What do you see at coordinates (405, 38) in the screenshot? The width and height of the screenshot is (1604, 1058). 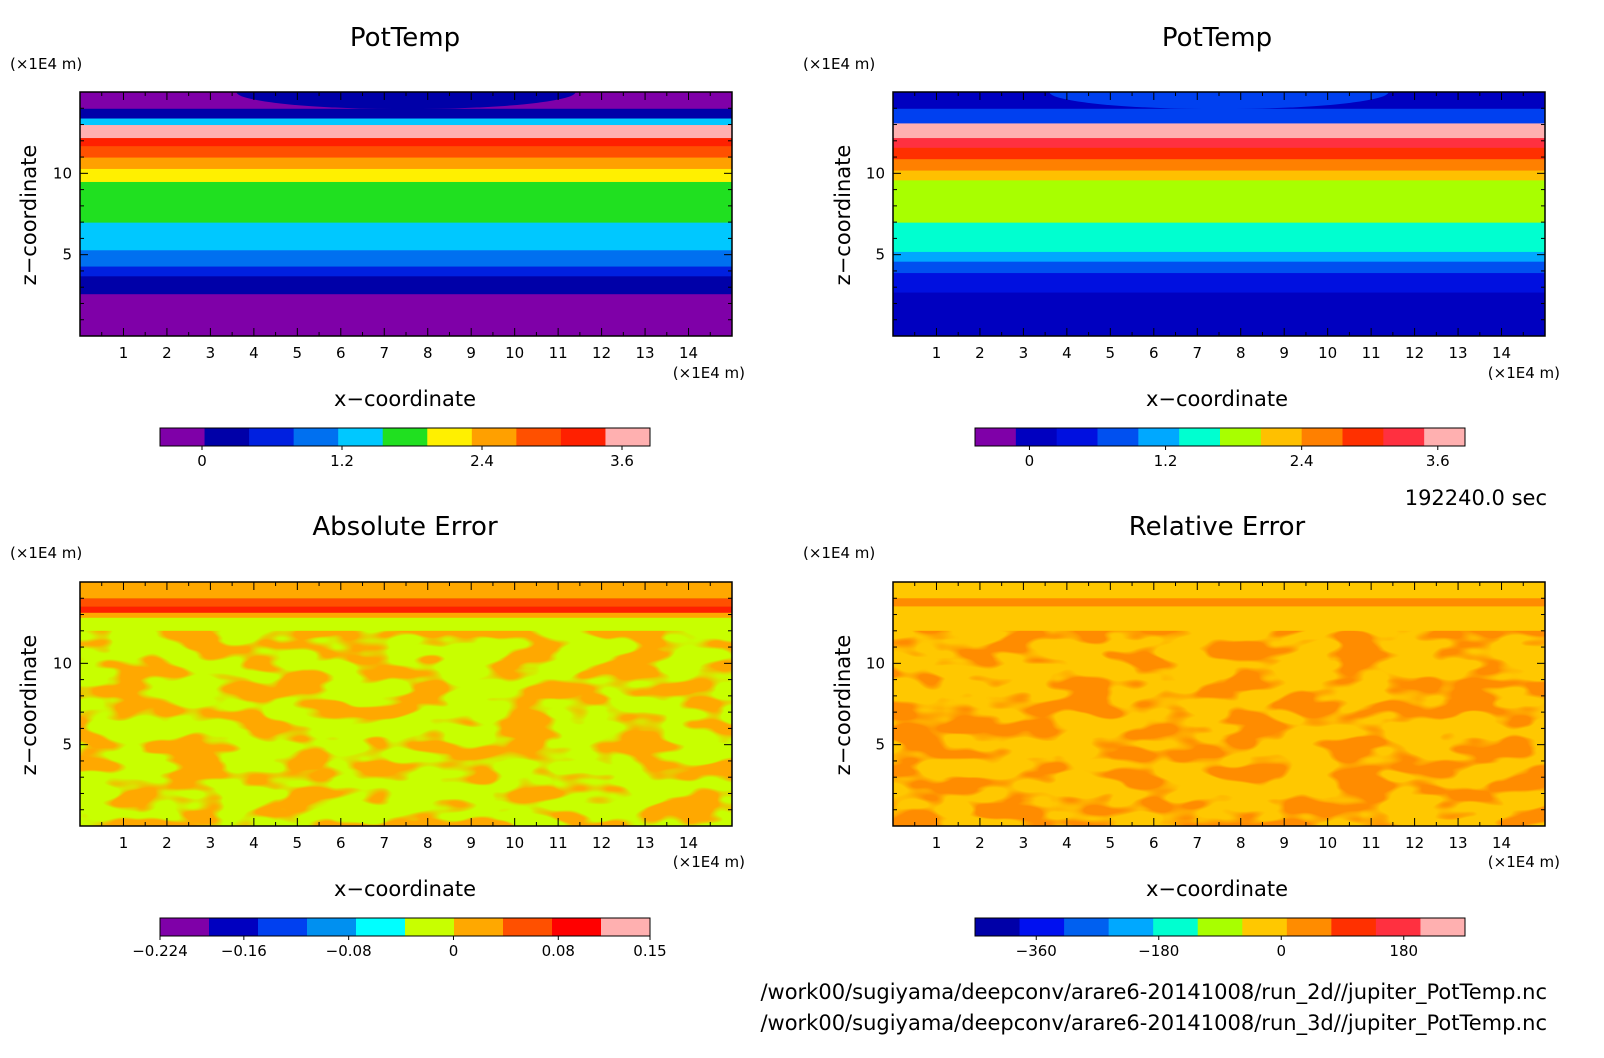 I see `panel-title: PotTemp` at bounding box center [405, 38].